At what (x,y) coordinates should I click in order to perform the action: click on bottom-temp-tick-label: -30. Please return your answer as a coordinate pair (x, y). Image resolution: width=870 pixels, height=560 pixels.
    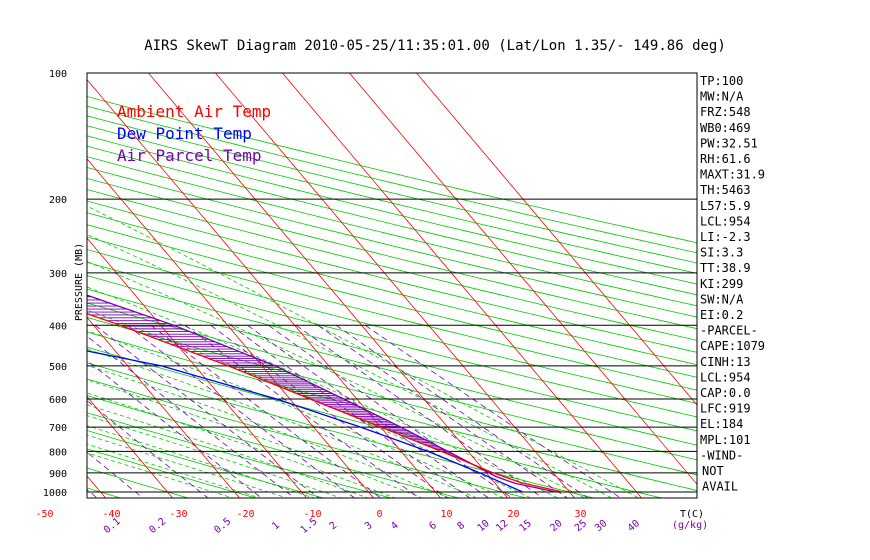
    Looking at the image, I should click on (178, 514).